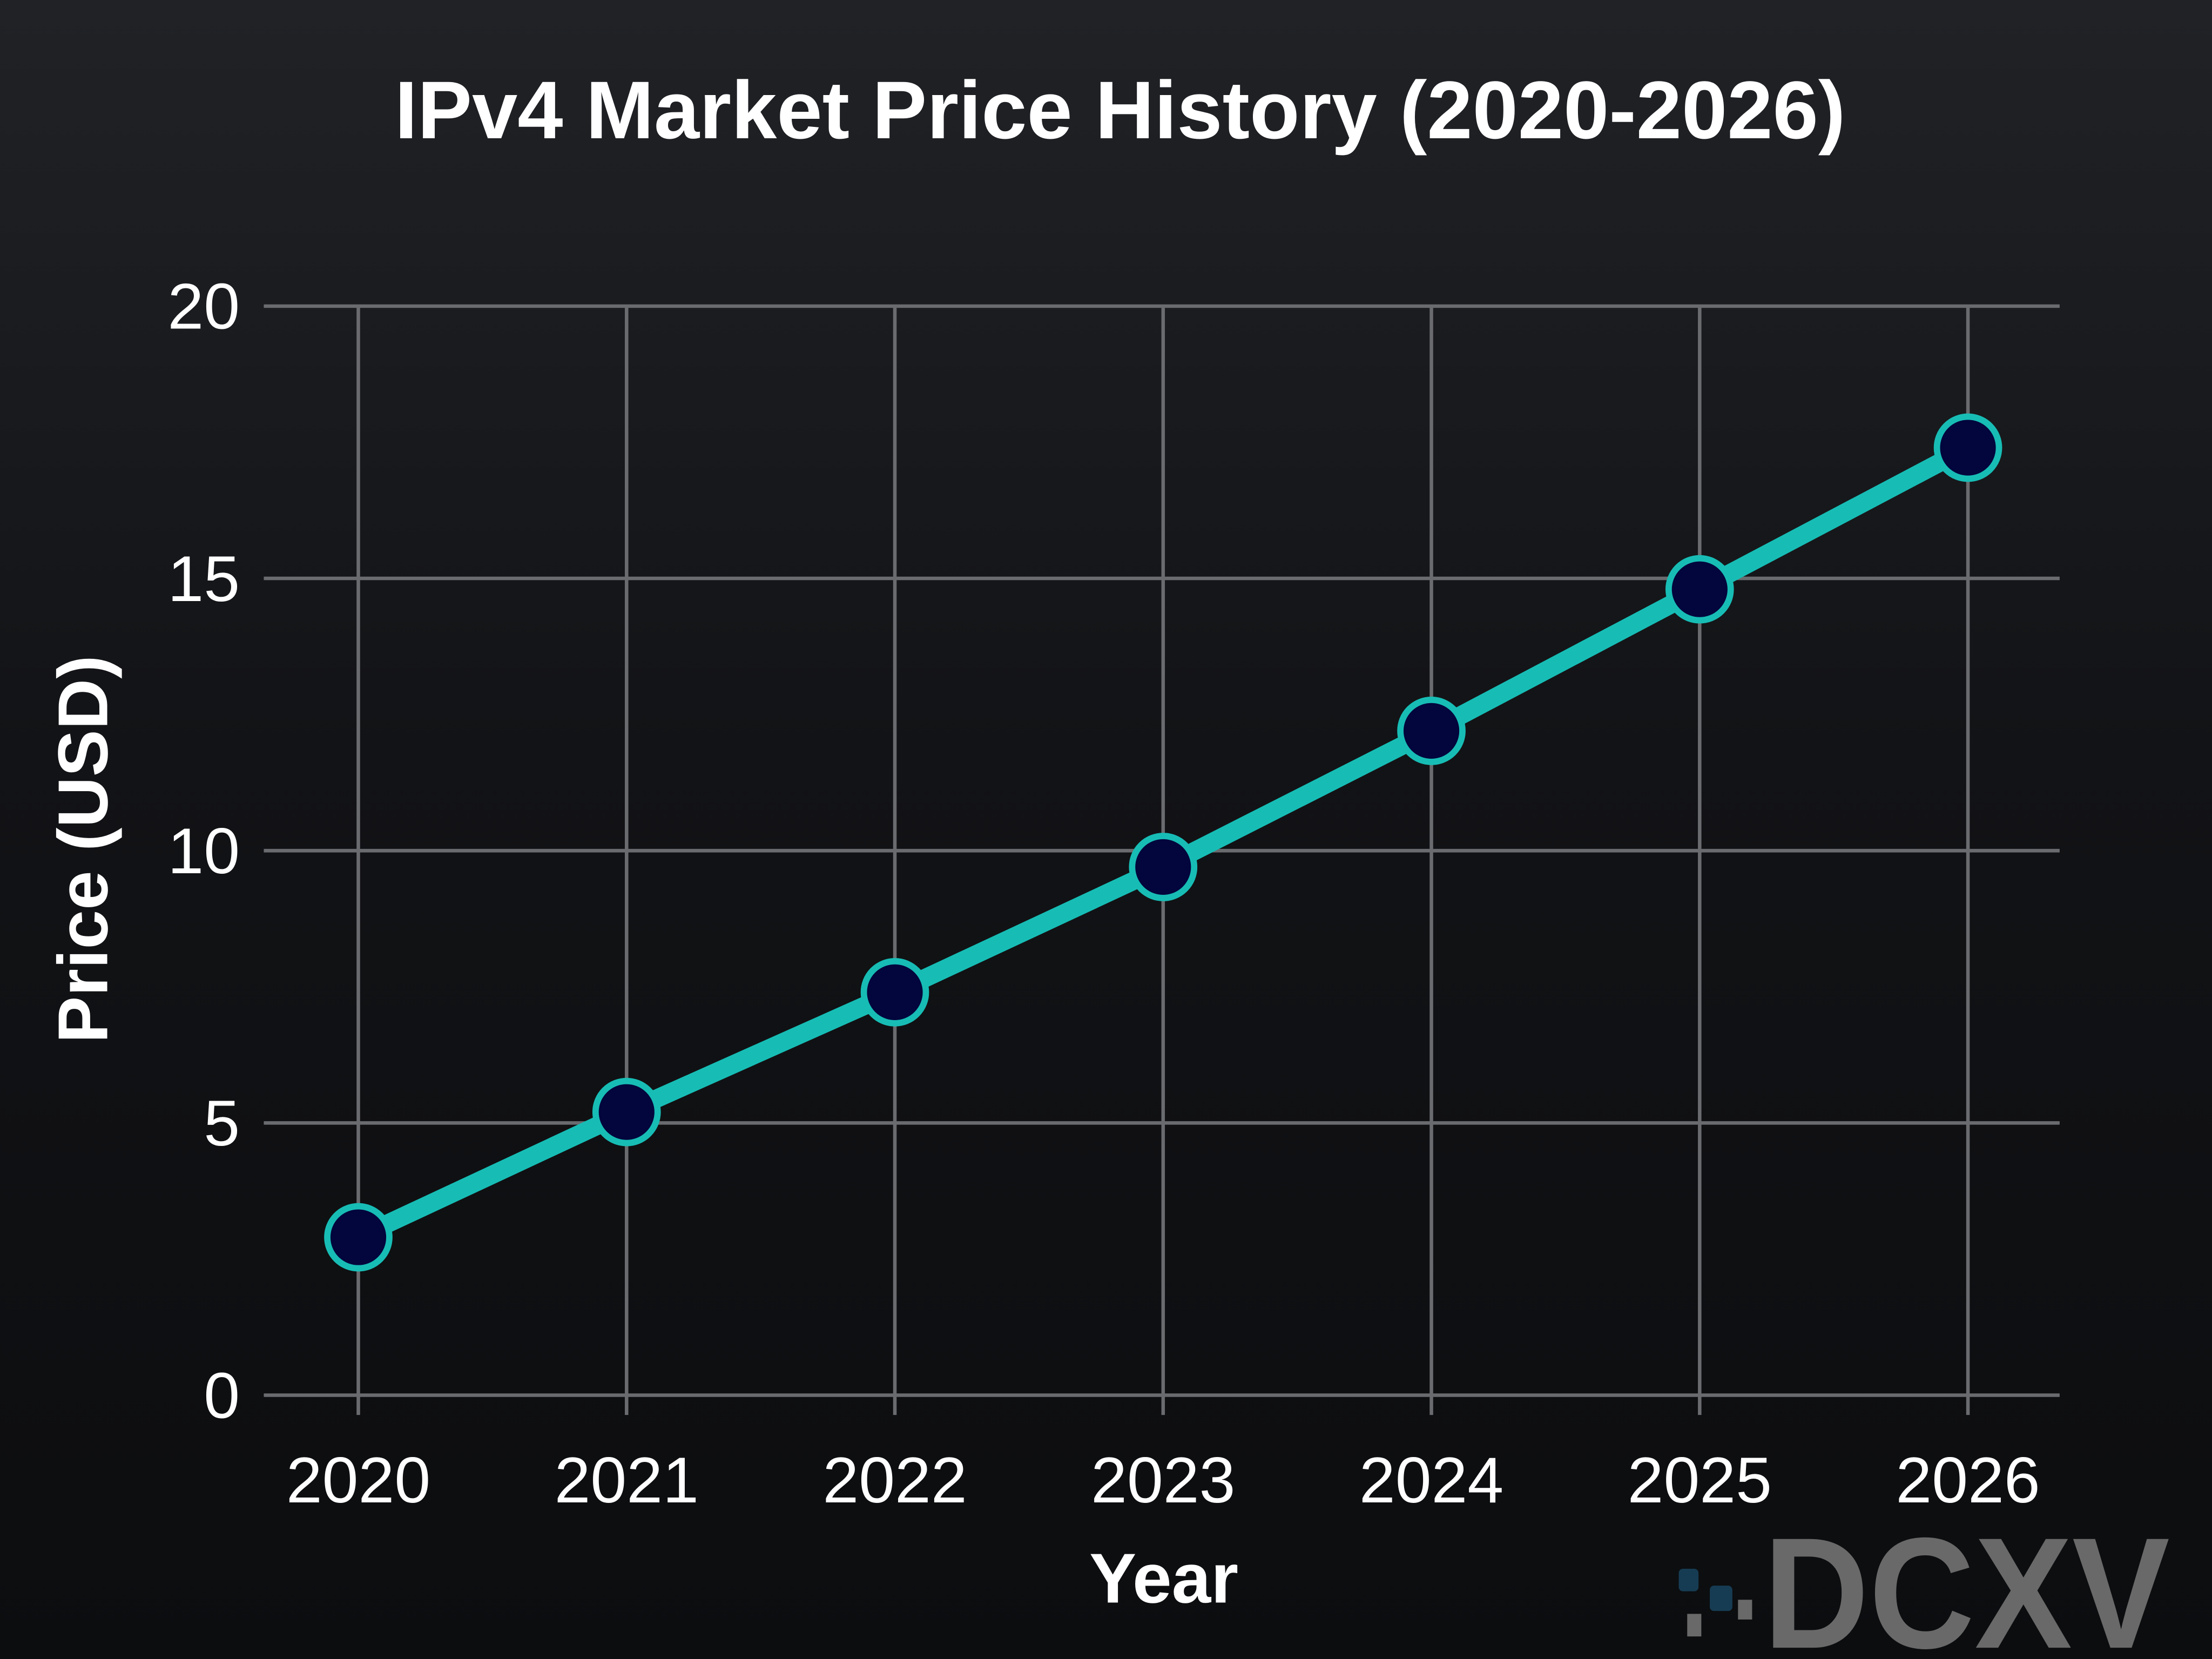  What do you see at coordinates (627, 1480) in the screenshot?
I see `x-tick-label: 2021` at bounding box center [627, 1480].